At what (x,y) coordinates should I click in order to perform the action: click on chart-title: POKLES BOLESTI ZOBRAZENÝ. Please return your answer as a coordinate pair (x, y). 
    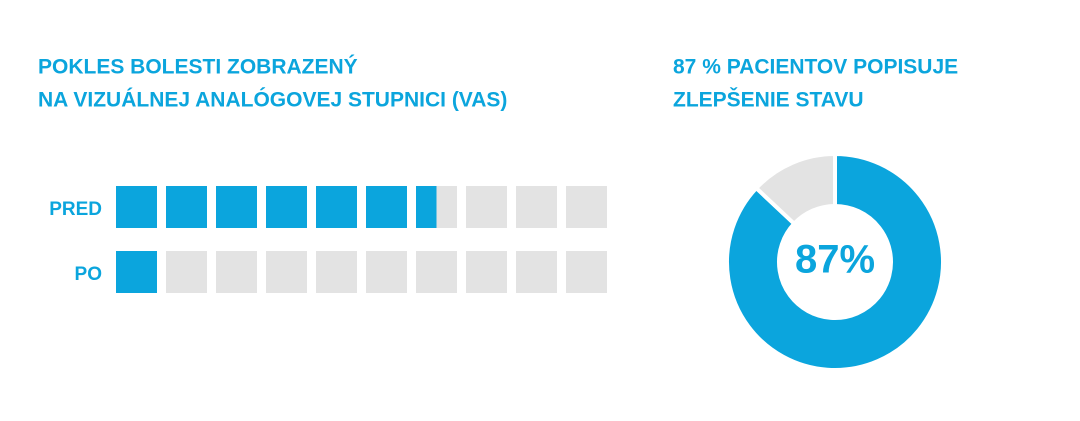
    Looking at the image, I should click on (198, 67).